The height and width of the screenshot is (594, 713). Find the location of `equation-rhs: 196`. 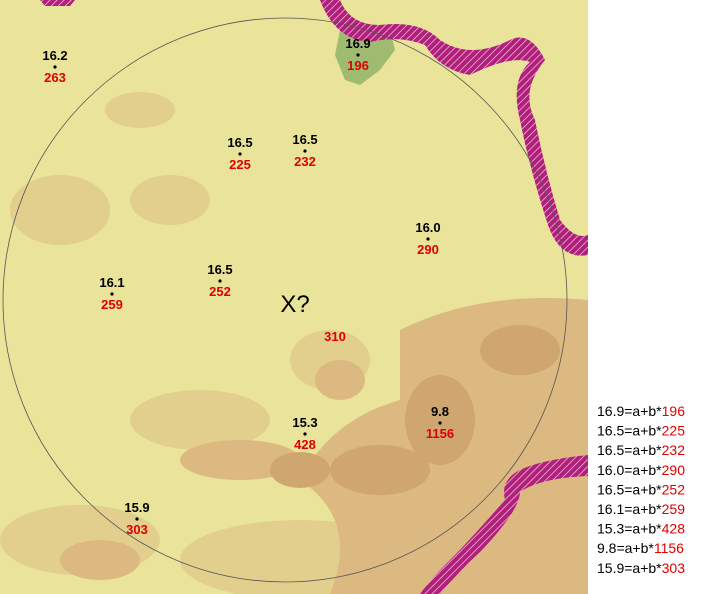

equation-rhs: 196 is located at coordinates (674, 411).